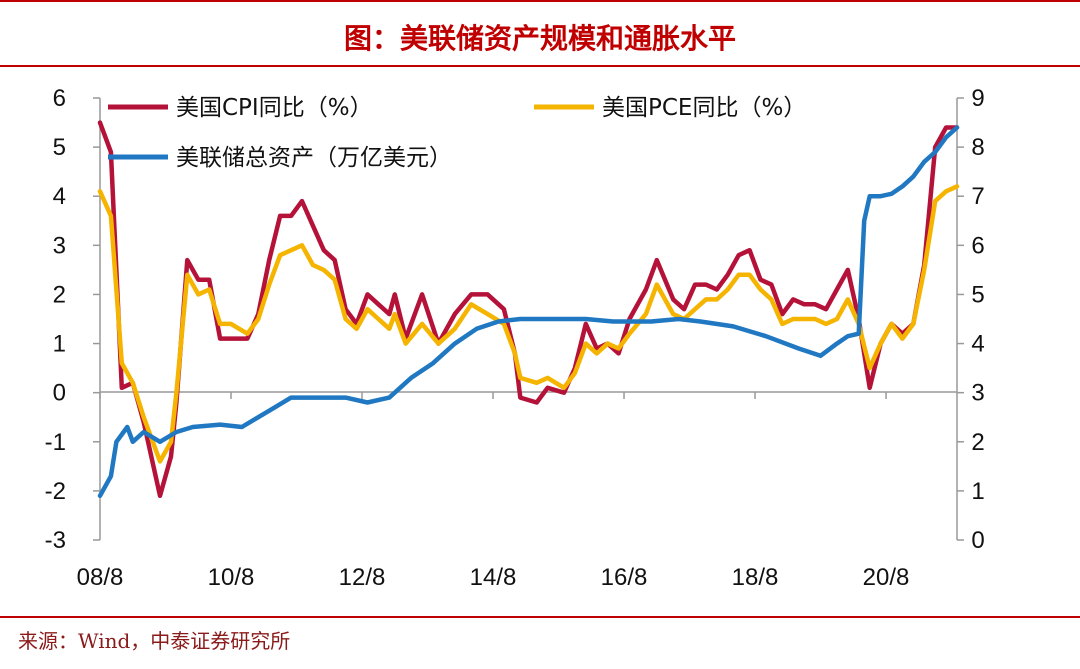 The image size is (1080, 669). I want to click on legend-item-fed-assets: 美联储总资产（万亿美元）, so click(280, 158).